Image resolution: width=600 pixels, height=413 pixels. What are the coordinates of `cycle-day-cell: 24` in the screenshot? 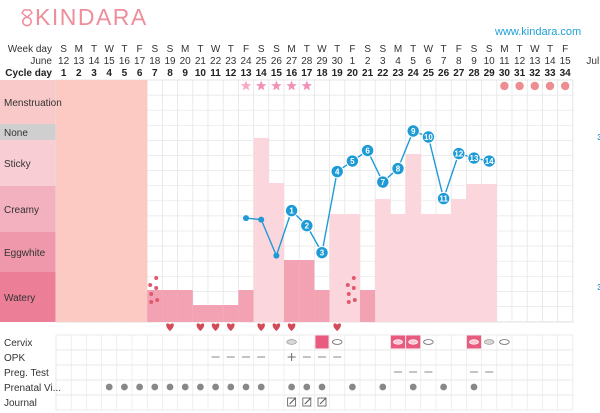 It's located at (414, 73).